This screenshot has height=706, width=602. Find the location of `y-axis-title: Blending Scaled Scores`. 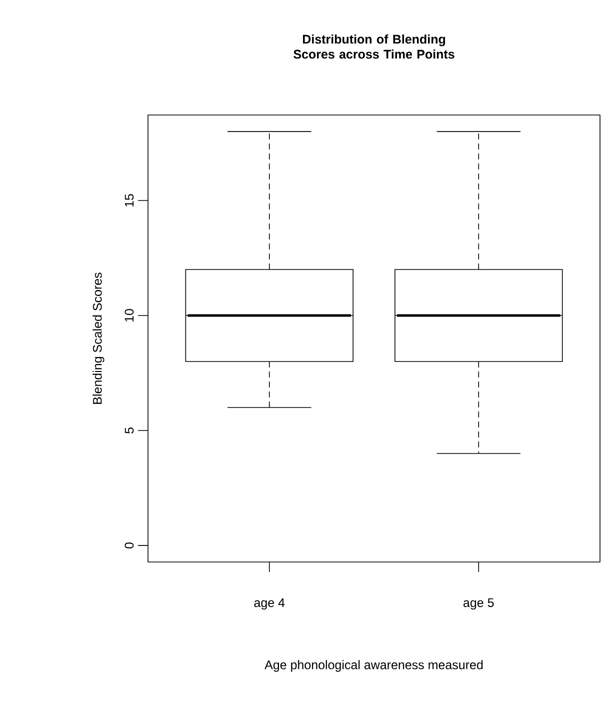

y-axis-title: Blending Scaled Scores is located at coordinates (98, 338).